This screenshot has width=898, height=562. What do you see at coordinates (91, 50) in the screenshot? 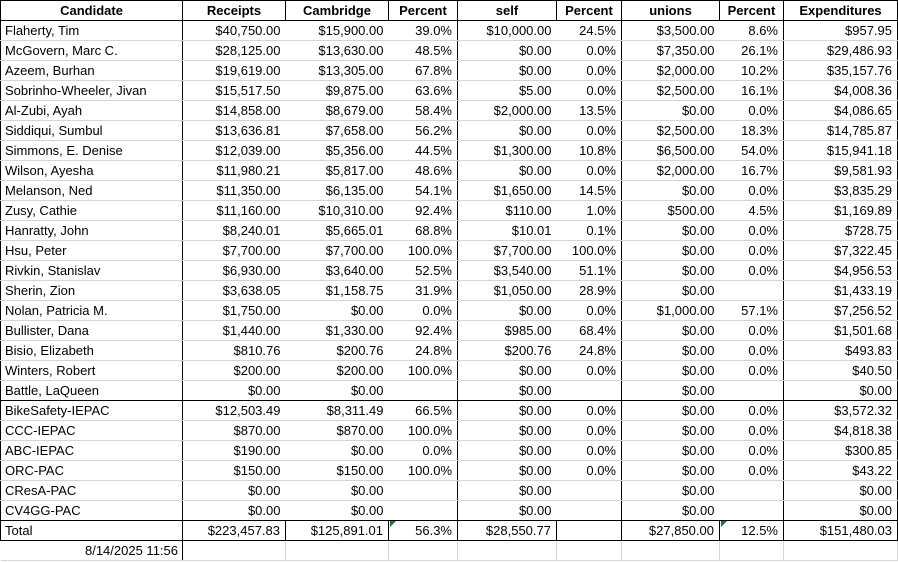
I see `cell-candidate: McGovern, Marc C.` at bounding box center [91, 50].